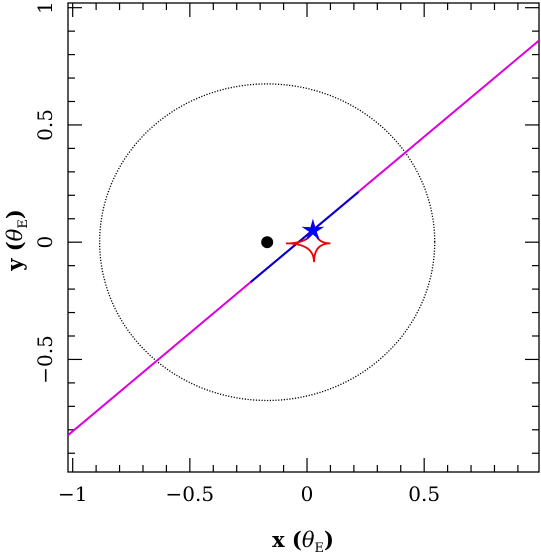  Describe the element at coordinates (45, 7) in the screenshot. I see `y-tick-label: 1` at that location.